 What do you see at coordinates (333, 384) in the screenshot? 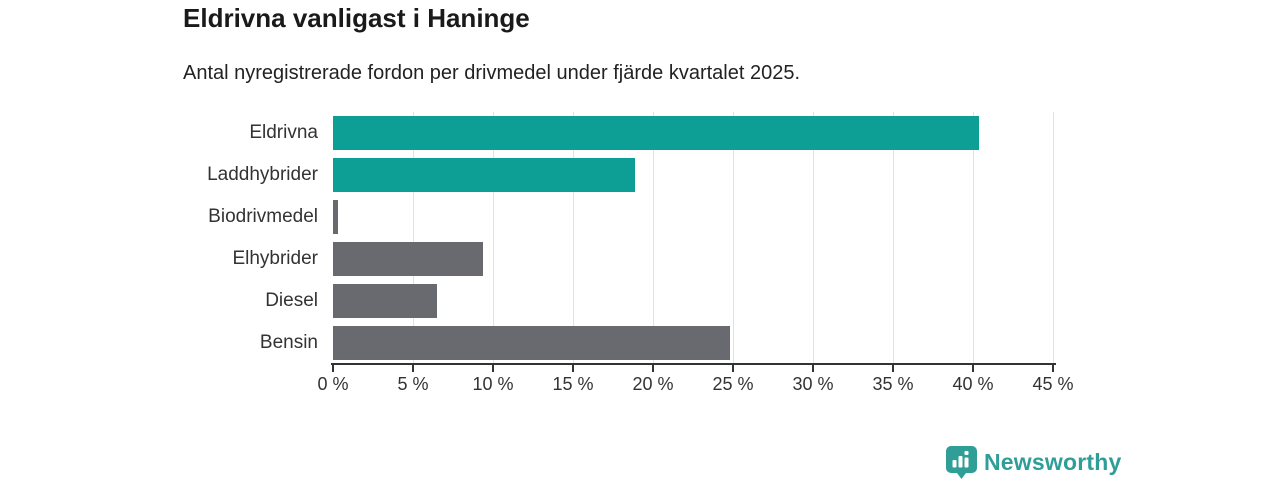
I see `tick-label-0: 0 %` at bounding box center [333, 384].